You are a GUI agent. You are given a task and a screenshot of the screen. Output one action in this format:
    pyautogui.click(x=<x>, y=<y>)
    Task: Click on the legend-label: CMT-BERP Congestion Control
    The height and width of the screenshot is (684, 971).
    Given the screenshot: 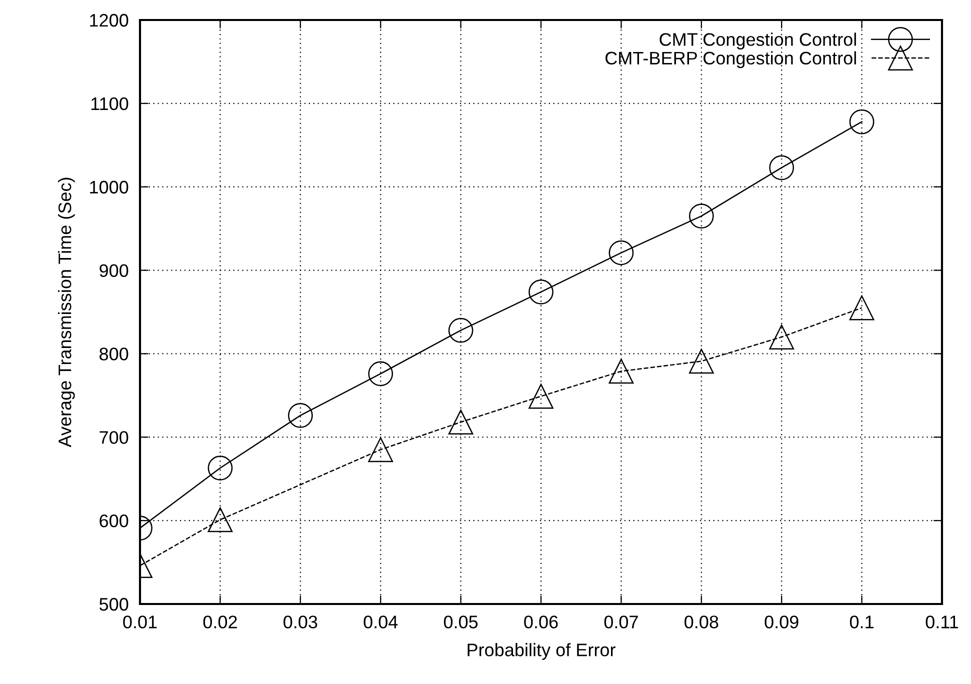 What is the action you would take?
    pyautogui.click(x=731, y=59)
    